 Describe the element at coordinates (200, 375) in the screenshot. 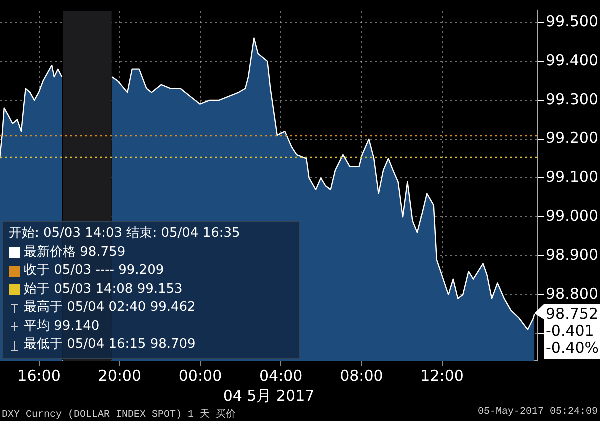

I see `x-tick-label: 00:00` at that location.